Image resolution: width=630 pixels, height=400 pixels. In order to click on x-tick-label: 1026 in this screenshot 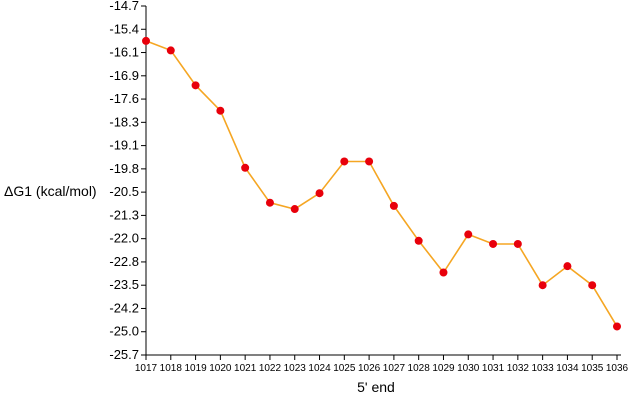, I will do `click(369, 368)`.